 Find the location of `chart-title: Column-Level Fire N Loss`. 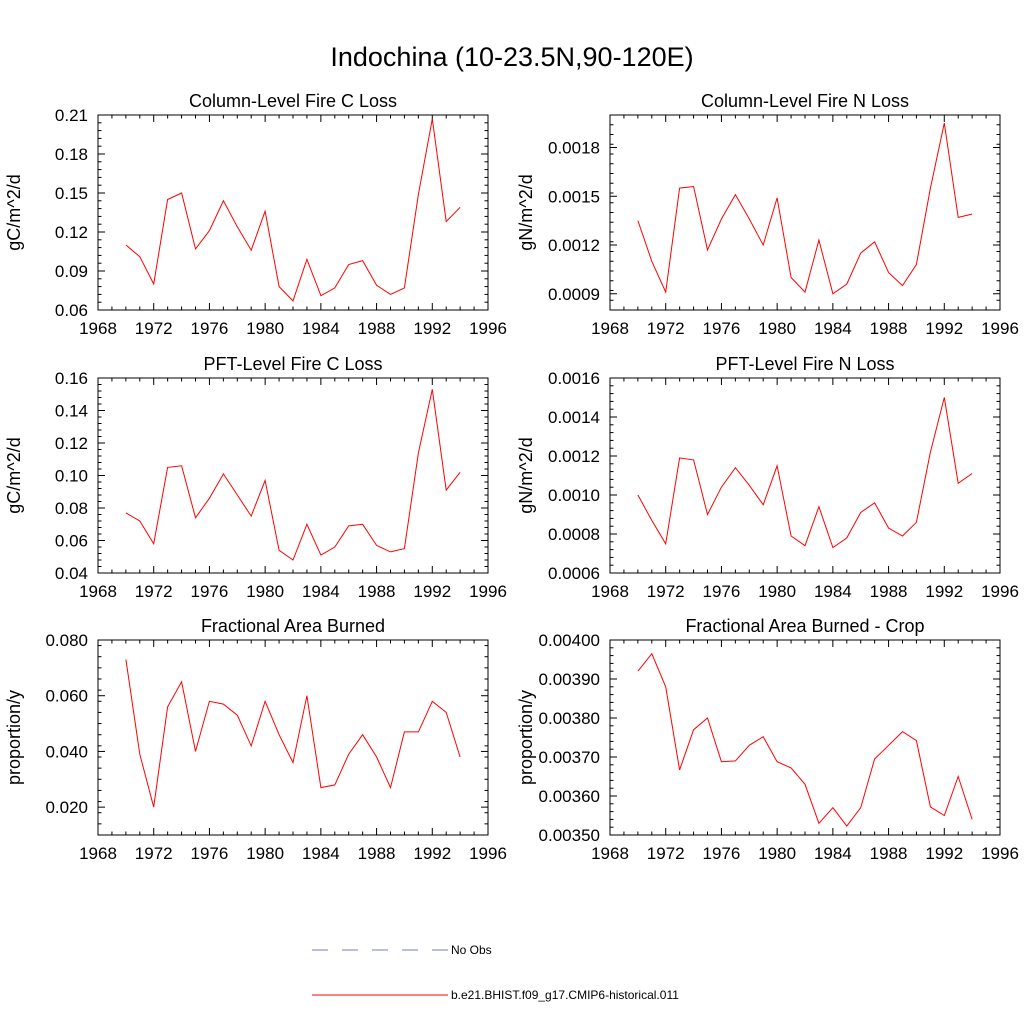

chart-title: Column-Level Fire N Loss is located at coordinates (805, 101).